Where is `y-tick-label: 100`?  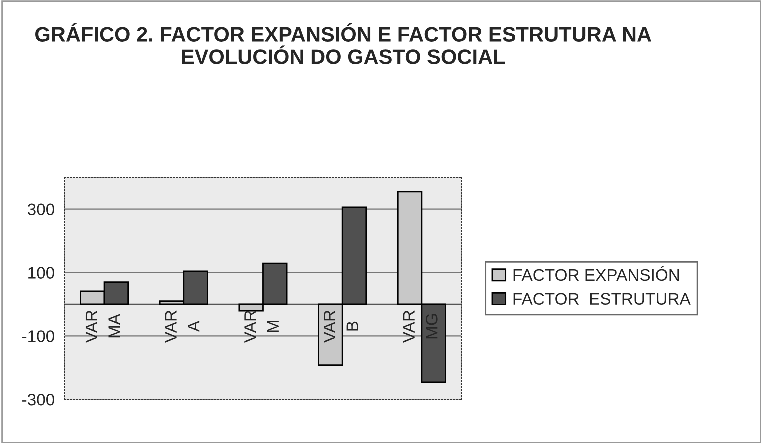
y-tick-label: 100 is located at coordinates (41, 273).